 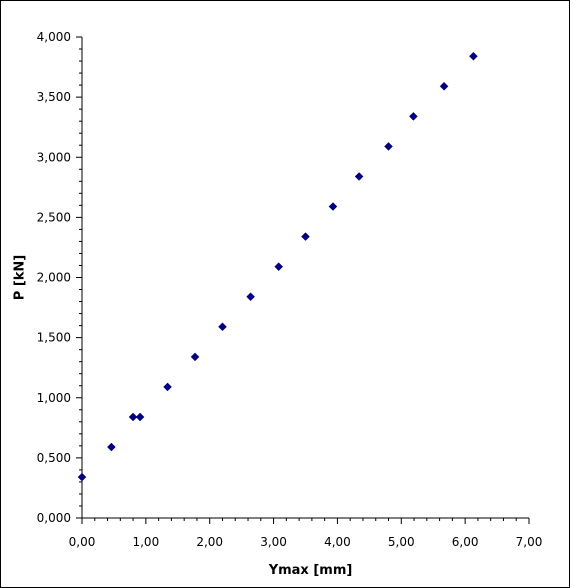 I want to click on y-axis-title: P [kN], so click(x=20, y=277).